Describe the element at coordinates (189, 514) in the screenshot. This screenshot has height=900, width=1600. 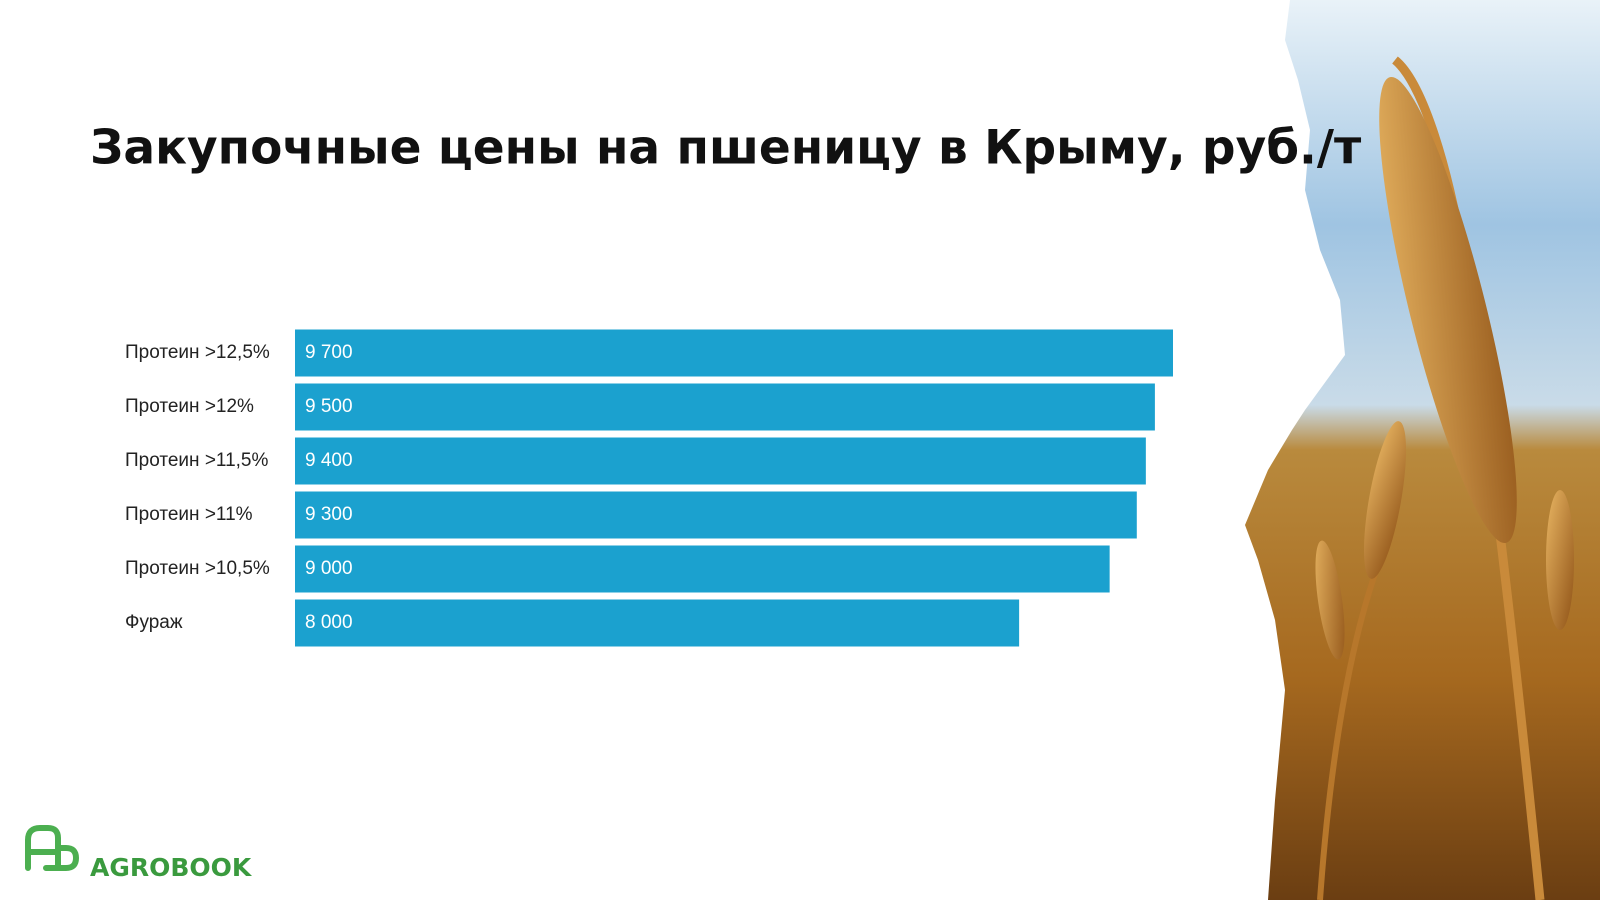
I see `category-label: Протеин >11%` at that location.